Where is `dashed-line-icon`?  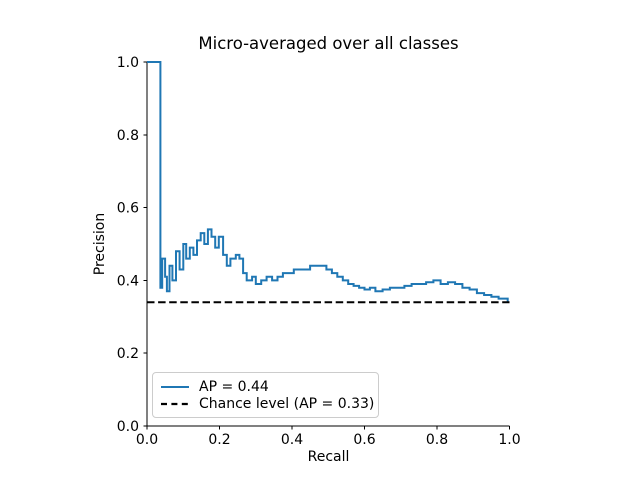 dashed-line-icon is located at coordinates (175, 404).